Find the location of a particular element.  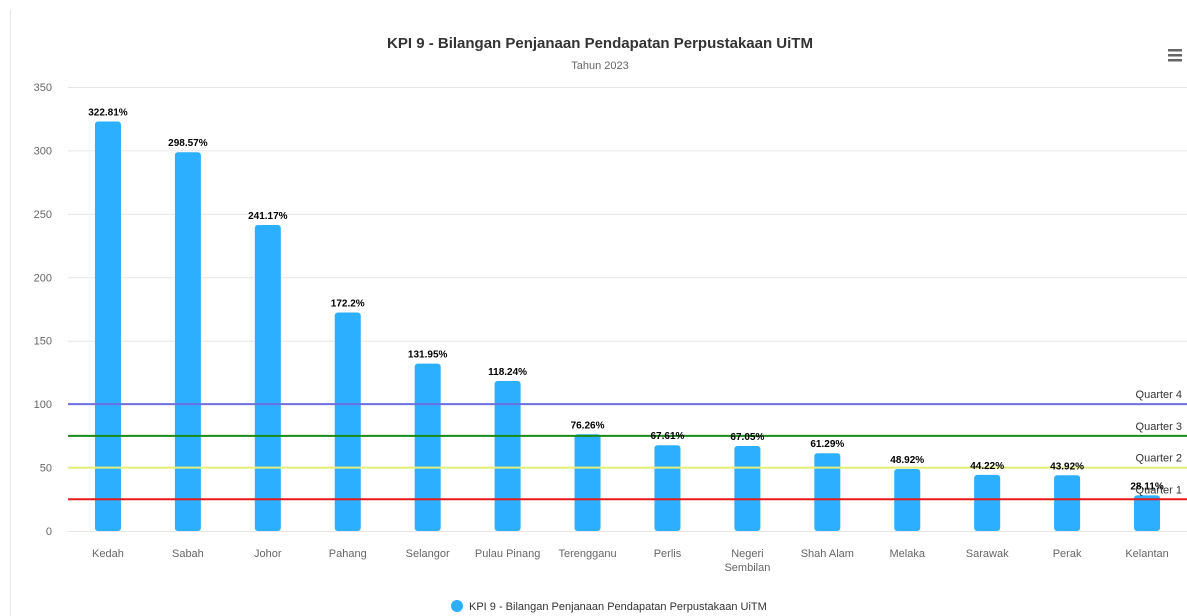

y-tick-label: 300 is located at coordinates (43, 151).